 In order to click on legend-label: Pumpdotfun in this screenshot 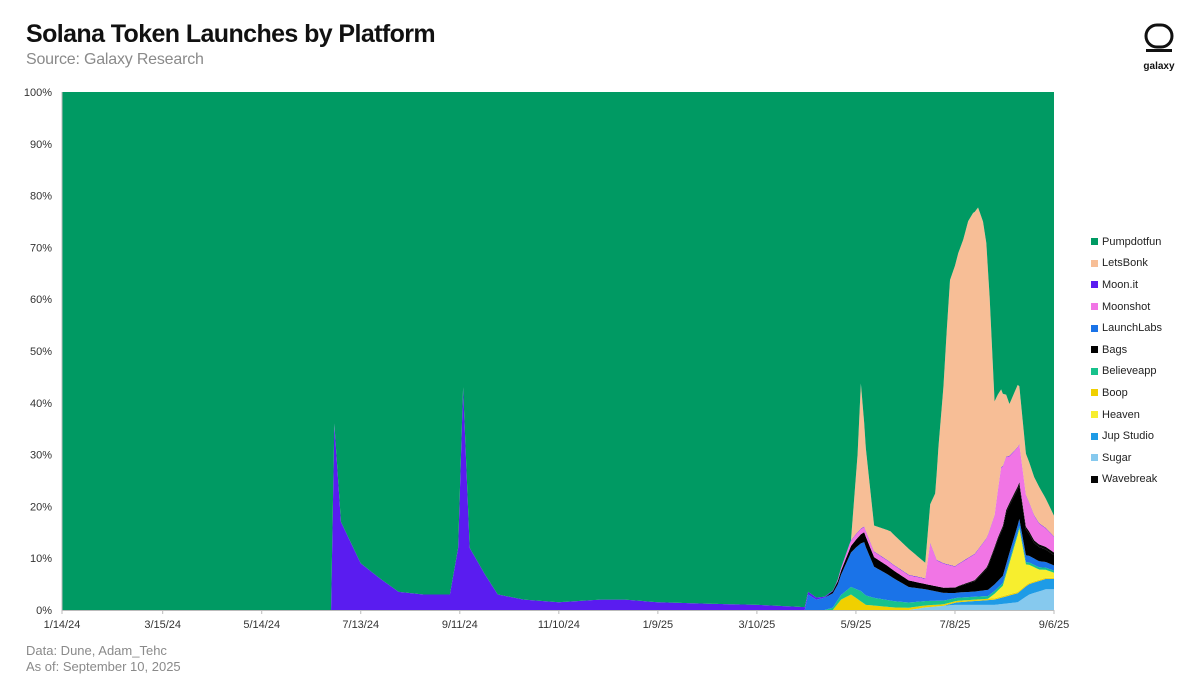, I will do `click(1132, 241)`.